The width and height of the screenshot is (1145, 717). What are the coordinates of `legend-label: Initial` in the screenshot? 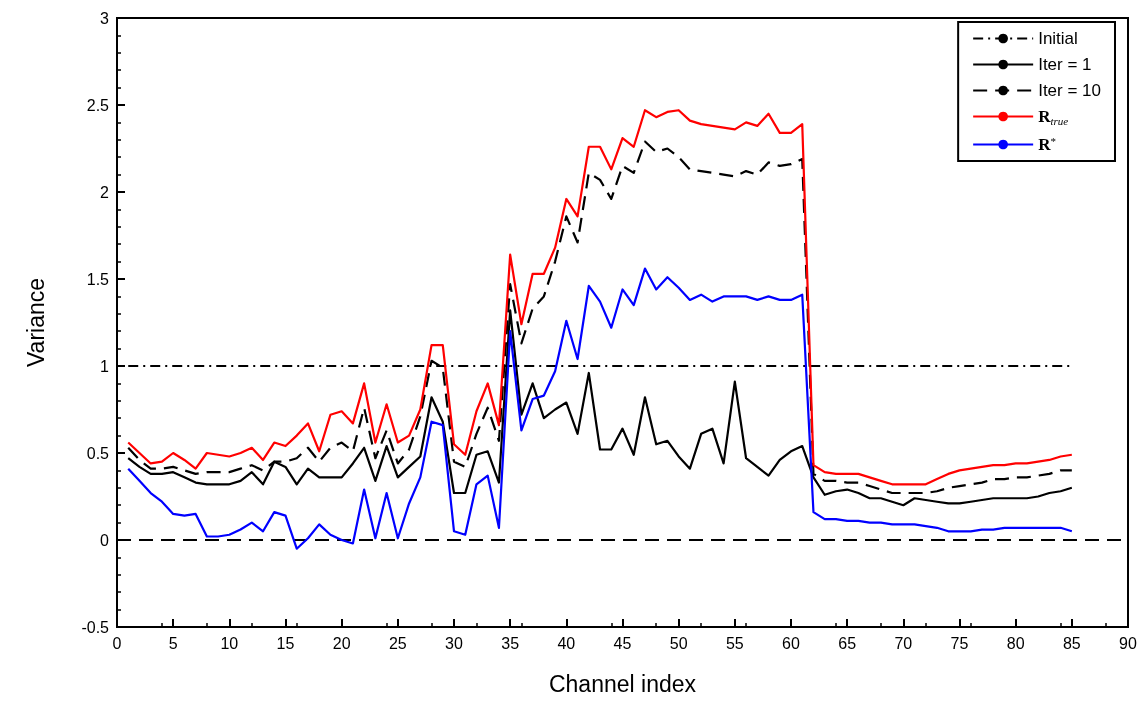 It's located at (1058, 38).